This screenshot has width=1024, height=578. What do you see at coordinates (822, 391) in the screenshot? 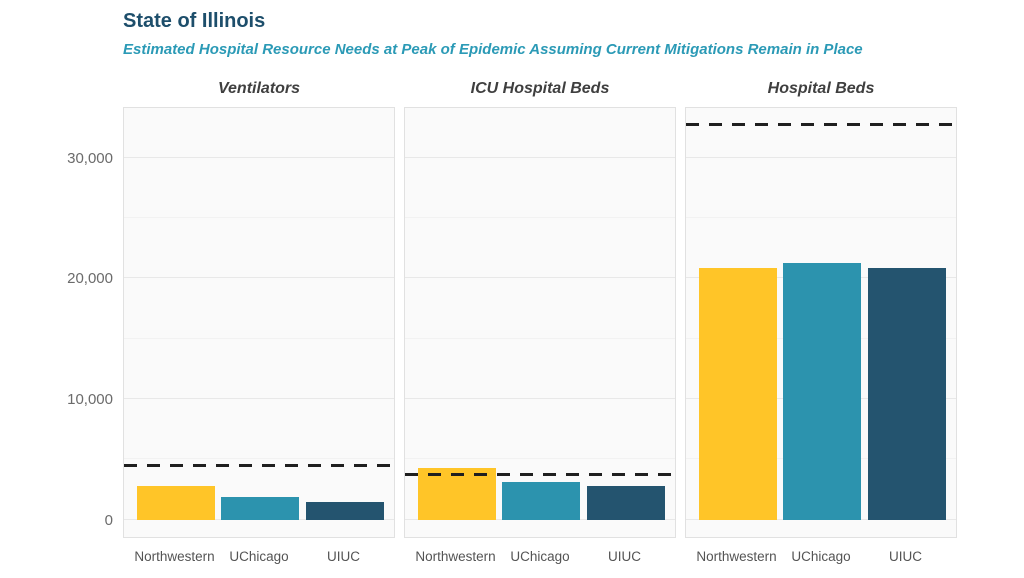
I see `bar-uchicago-hospital-beds` at bounding box center [822, 391].